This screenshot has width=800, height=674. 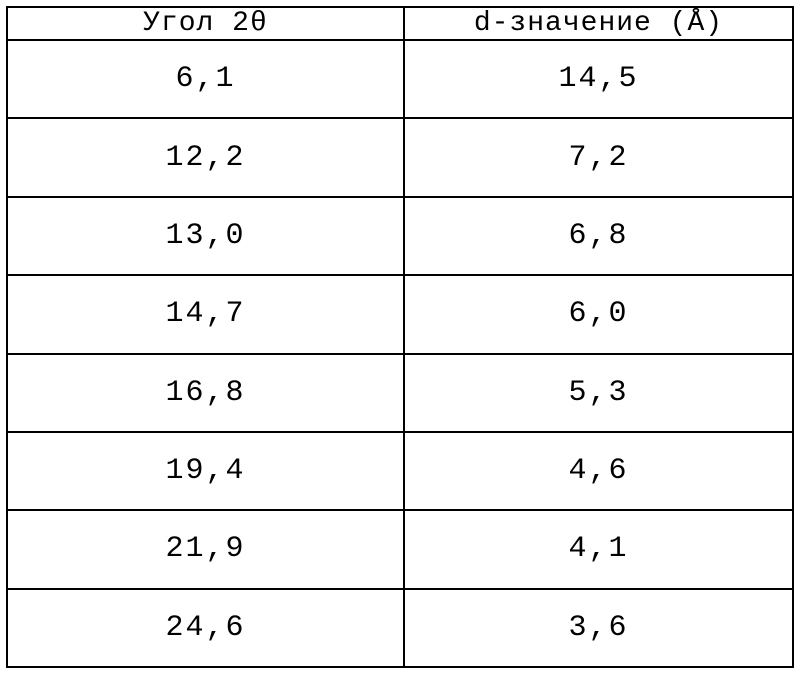 I want to click on angle-cell: 13,0, so click(x=205, y=236).